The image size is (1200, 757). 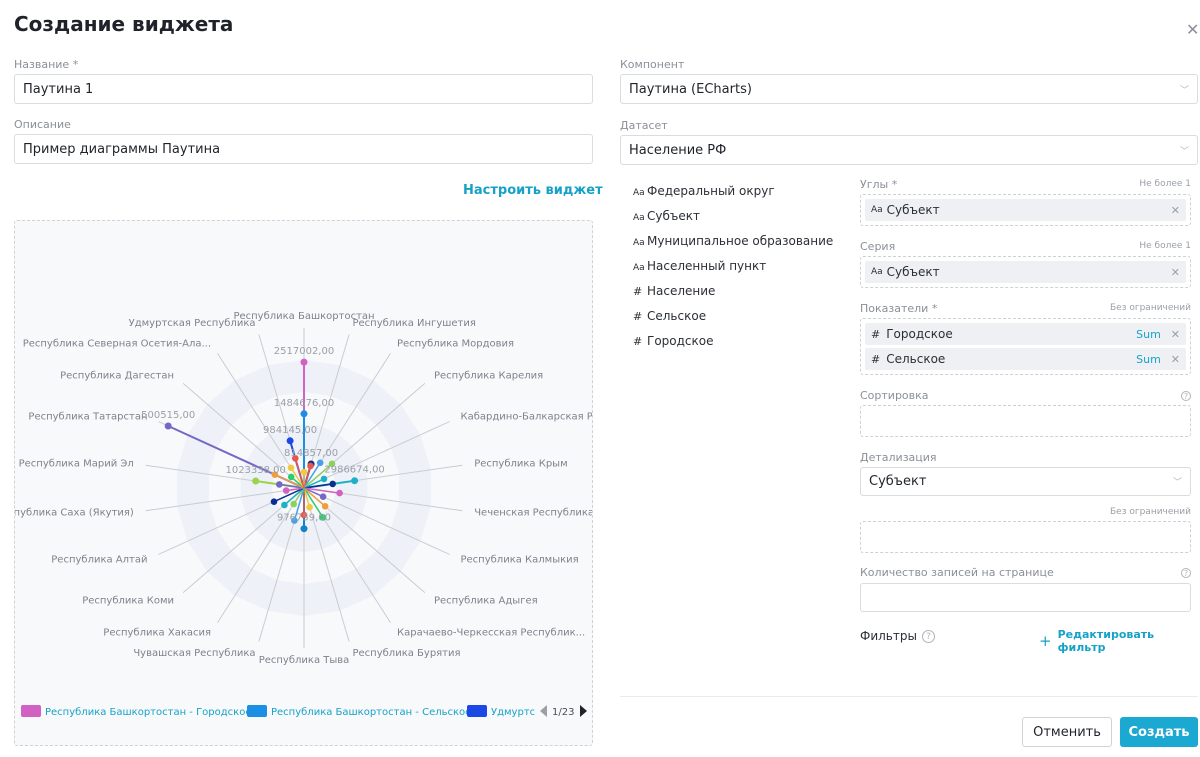 What do you see at coordinates (533, 190) in the screenshot?
I see `configure-widget-link: Настроить виджет` at bounding box center [533, 190].